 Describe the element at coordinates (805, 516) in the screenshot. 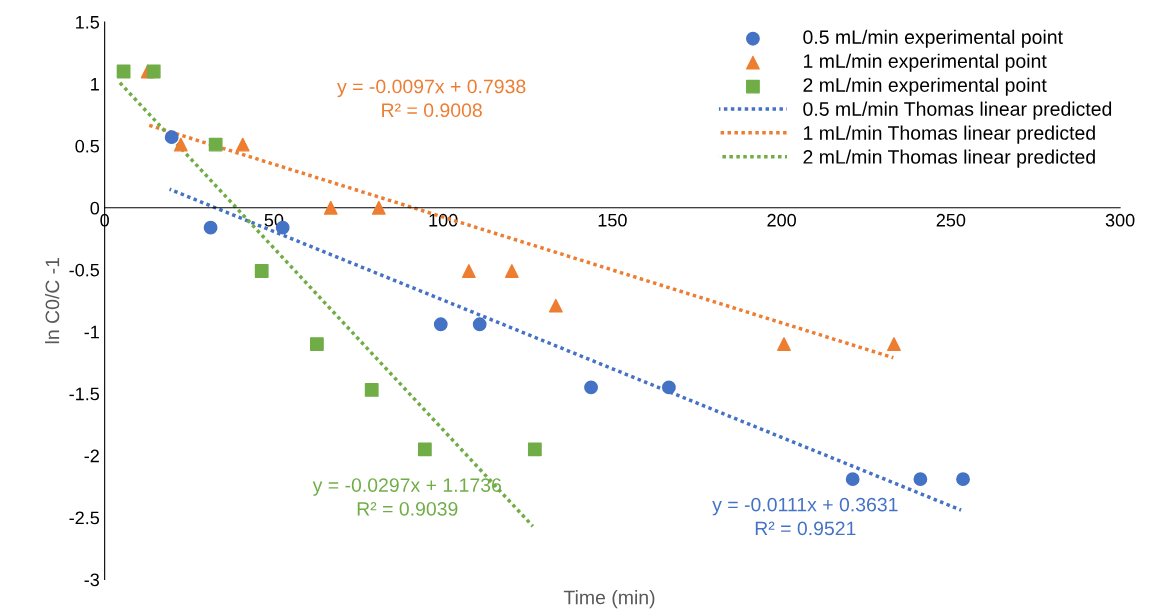

I see `annotation: y = -0.0111x + 0.3631 R² = 0.9521` at that location.